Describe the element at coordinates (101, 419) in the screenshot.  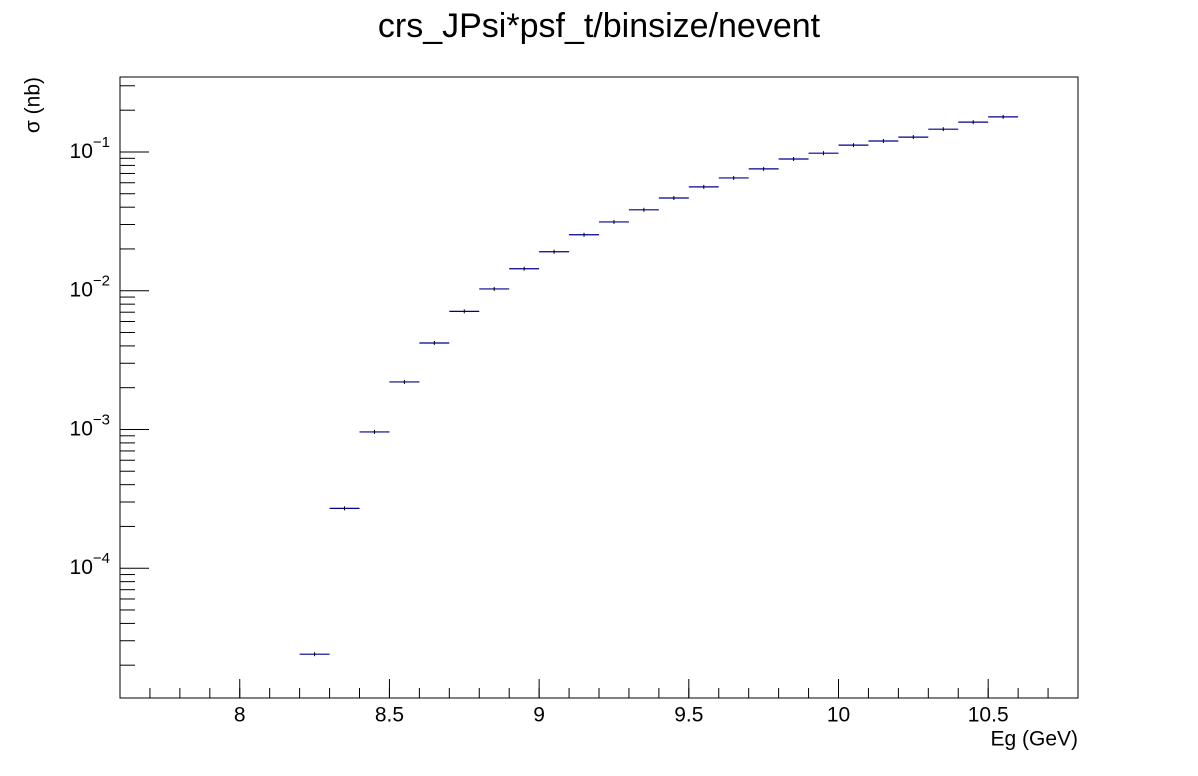
I see `y-tick-exponent: −3` at that location.